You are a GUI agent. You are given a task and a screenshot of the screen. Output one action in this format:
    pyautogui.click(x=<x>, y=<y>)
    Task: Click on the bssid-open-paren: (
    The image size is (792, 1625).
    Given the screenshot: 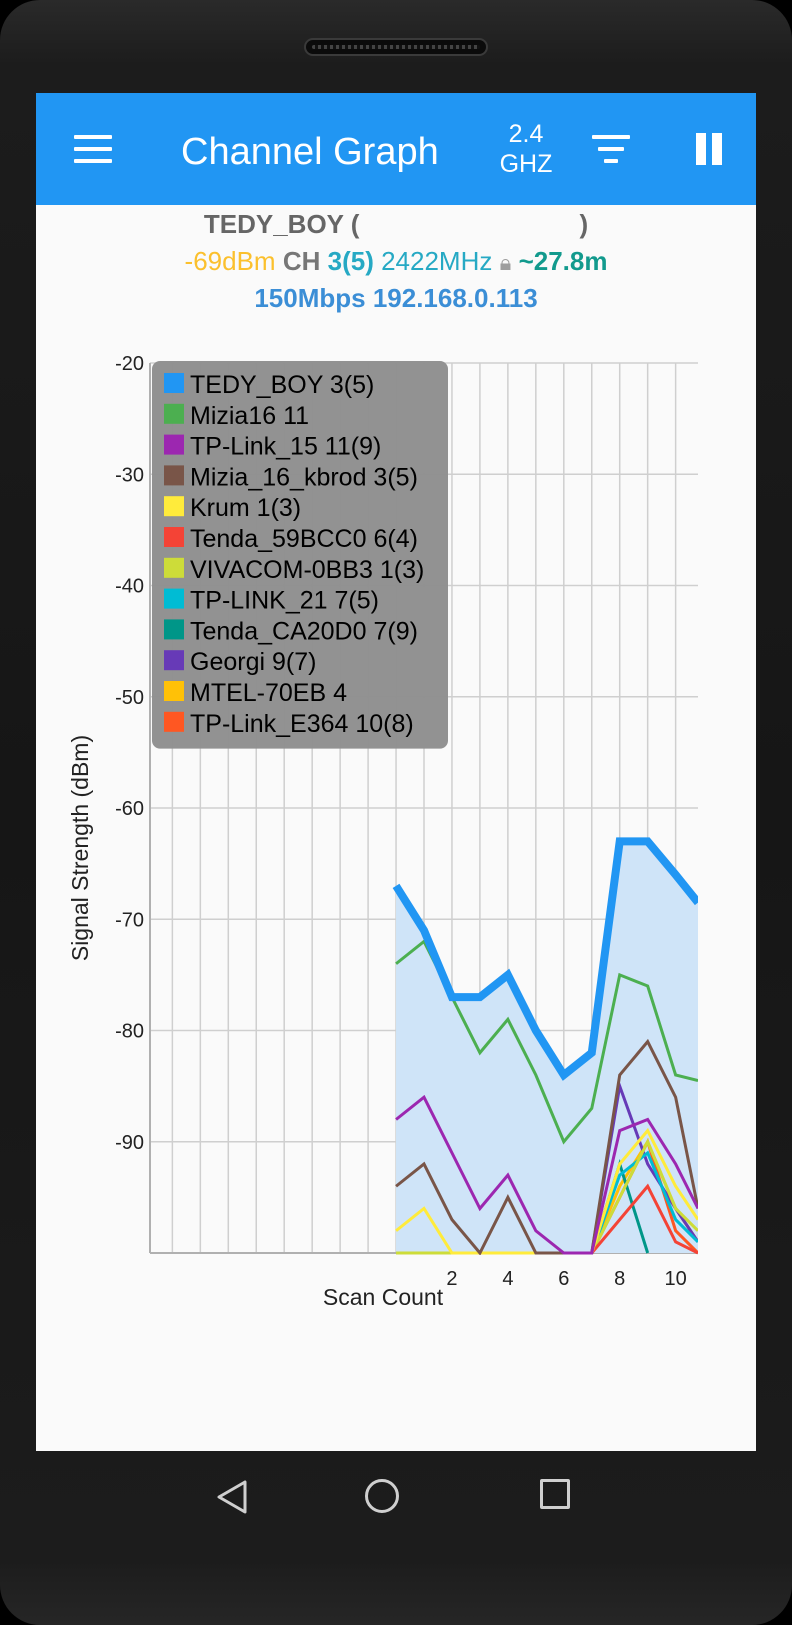 What is the action you would take?
    pyautogui.click(x=355, y=224)
    